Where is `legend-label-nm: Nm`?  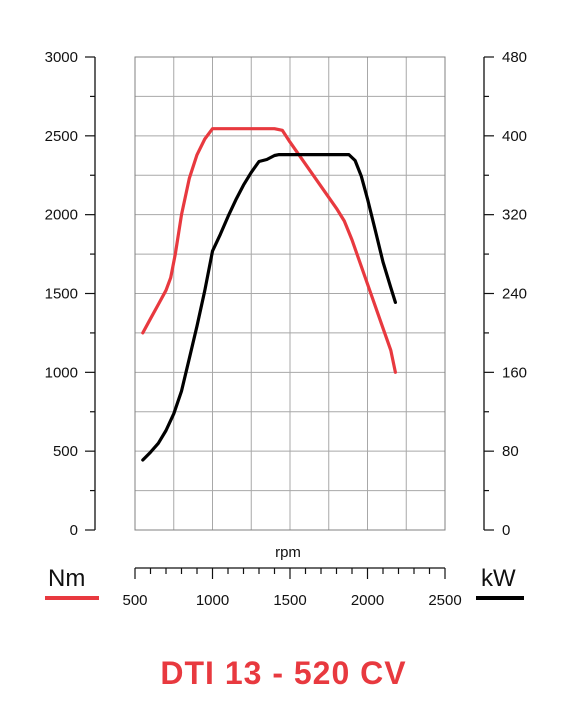 legend-label-nm: Nm is located at coordinates (66, 578).